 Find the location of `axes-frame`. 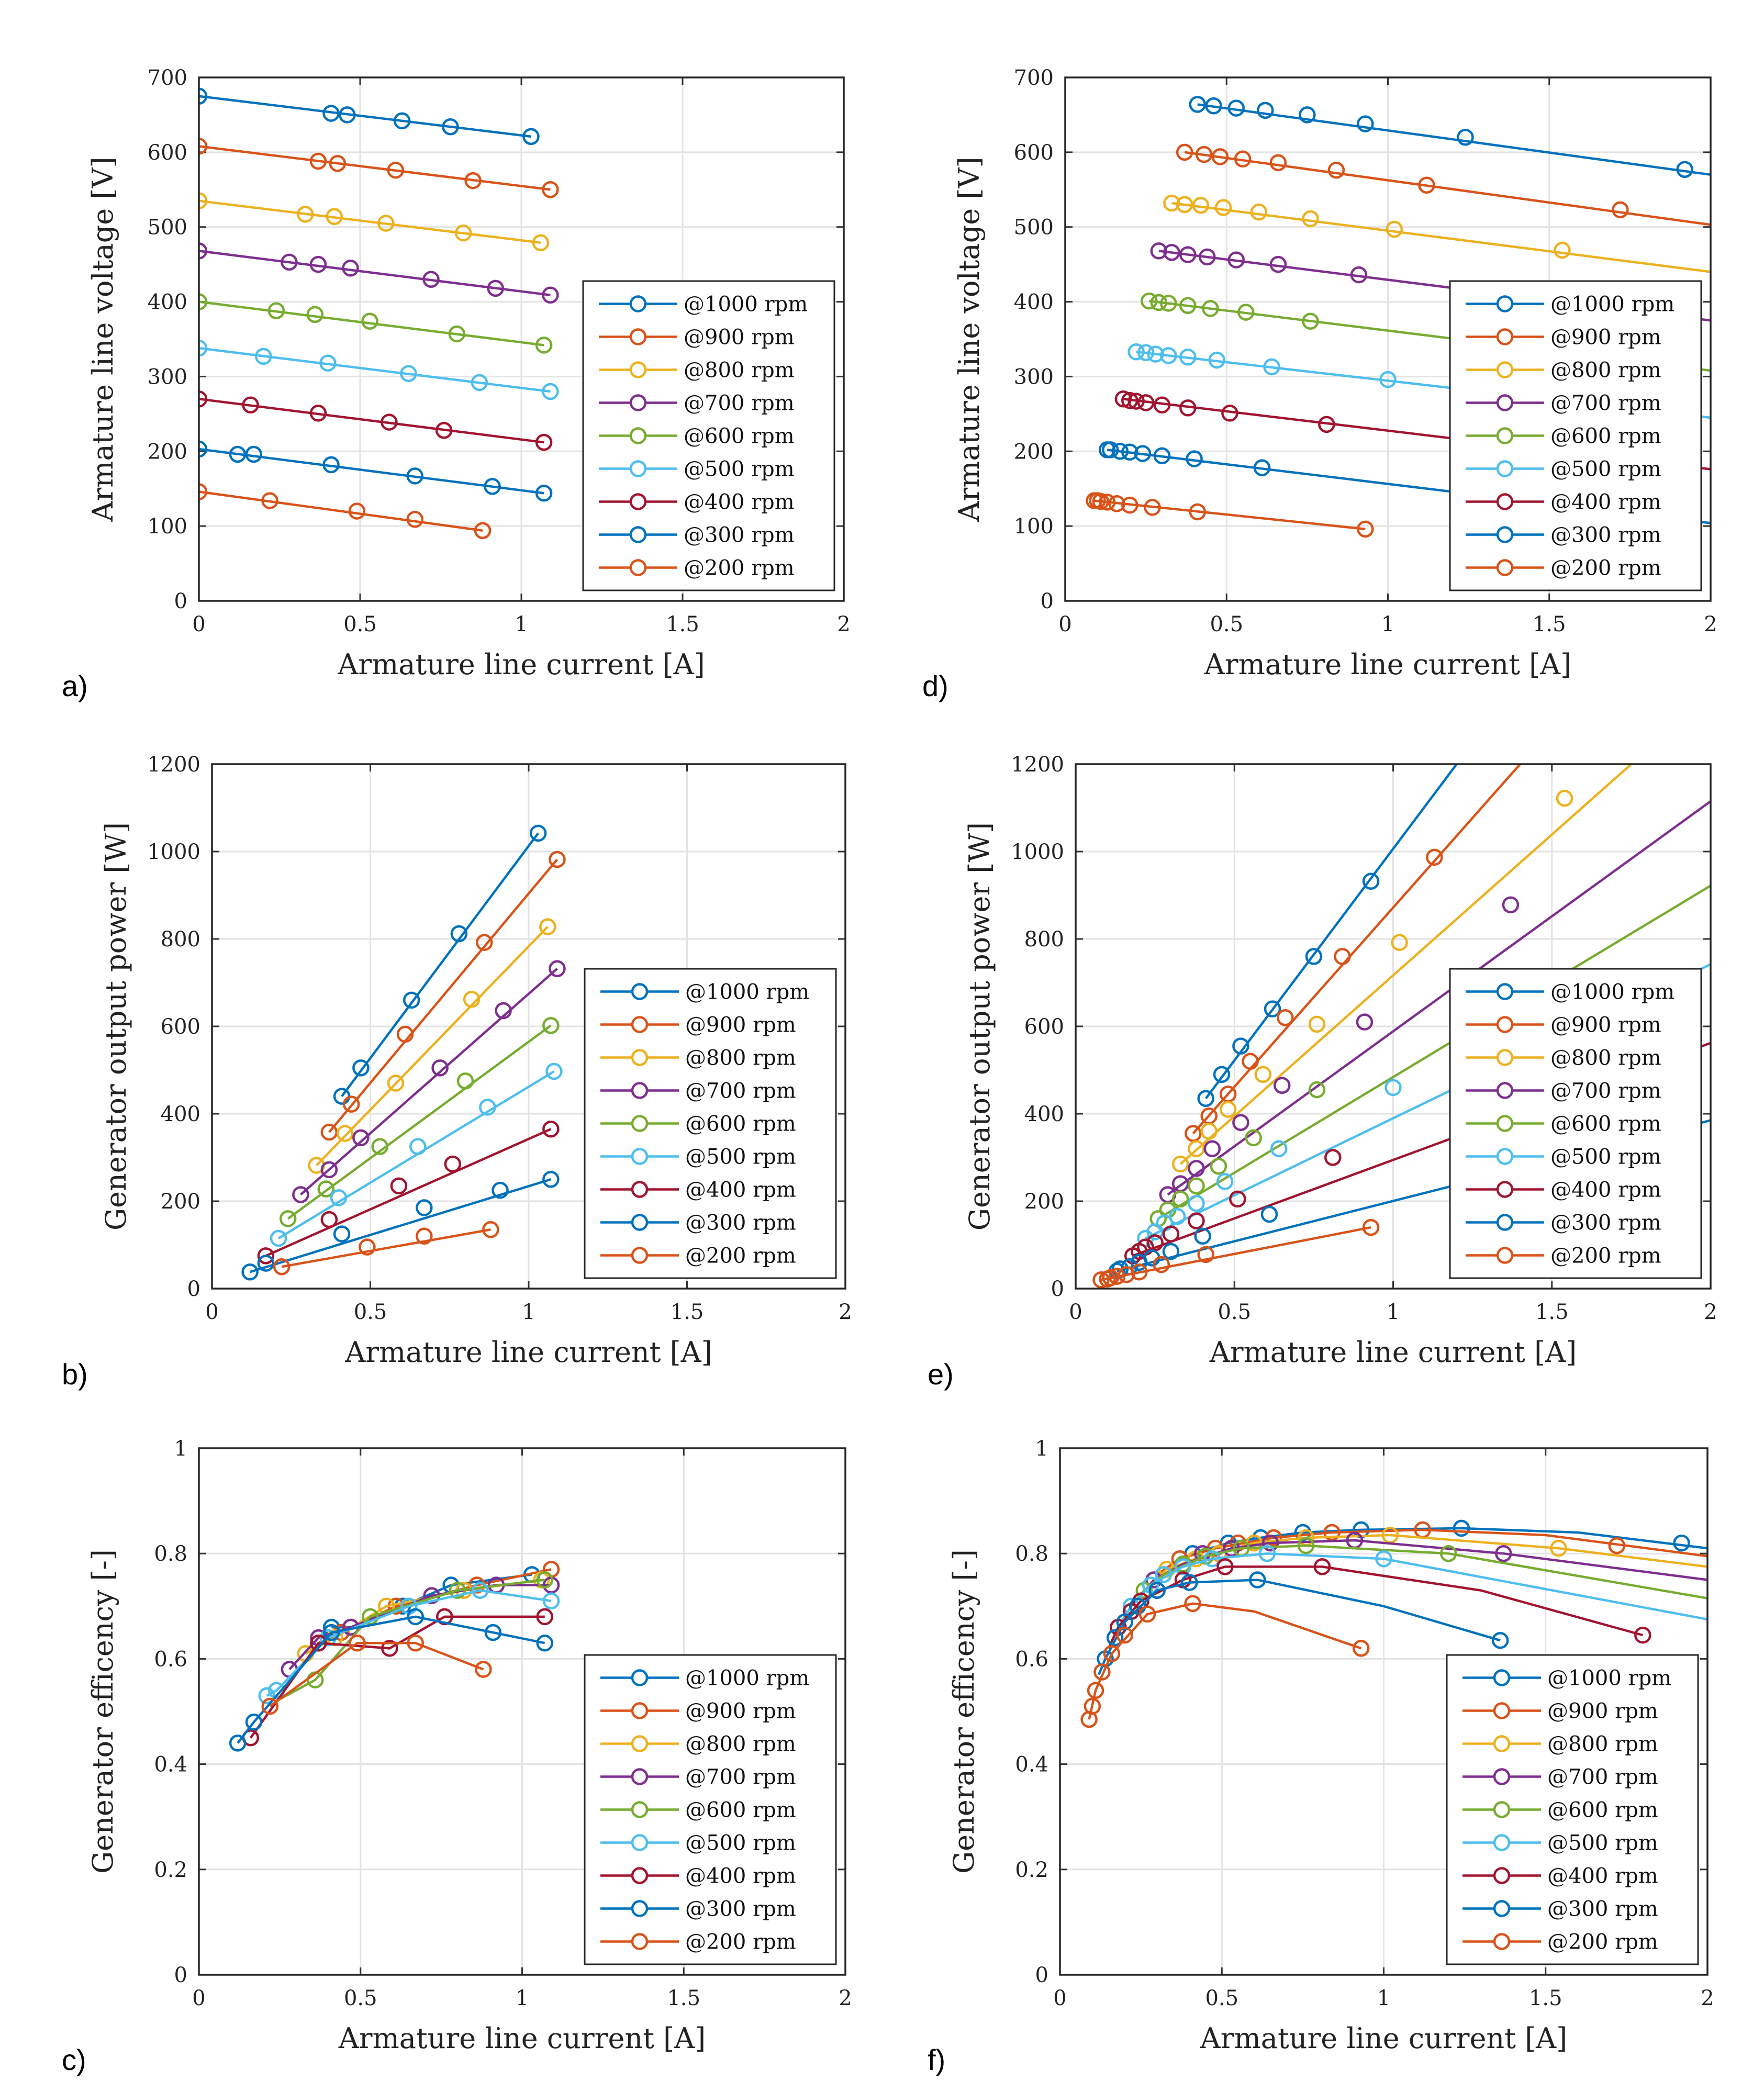

axes-frame is located at coordinates (522, 1711).